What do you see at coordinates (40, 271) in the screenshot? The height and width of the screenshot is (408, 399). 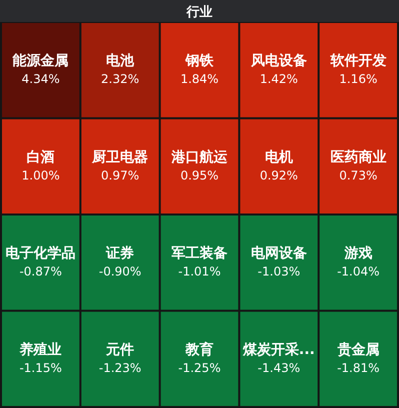 I see `data-label: -0.87%` at bounding box center [40, 271].